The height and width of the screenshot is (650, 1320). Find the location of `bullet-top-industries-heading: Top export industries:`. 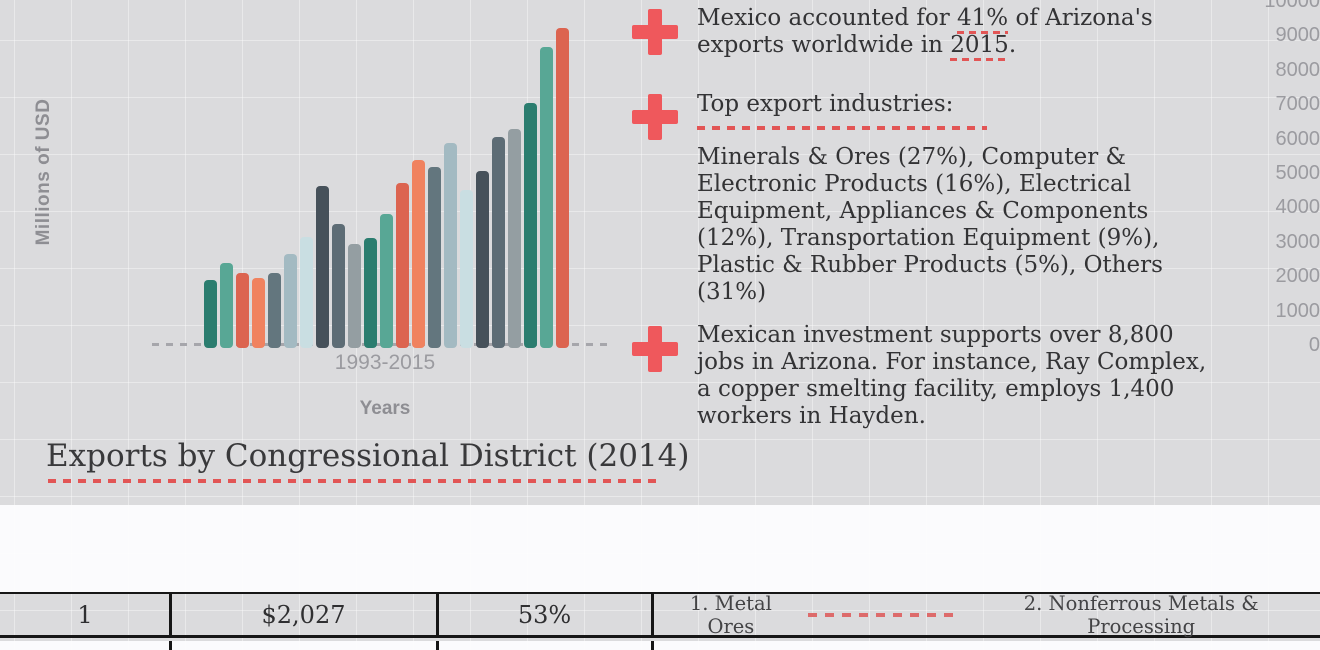

bullet-top-industries-heading: Top export industries: is located at coordinates (825, 104).